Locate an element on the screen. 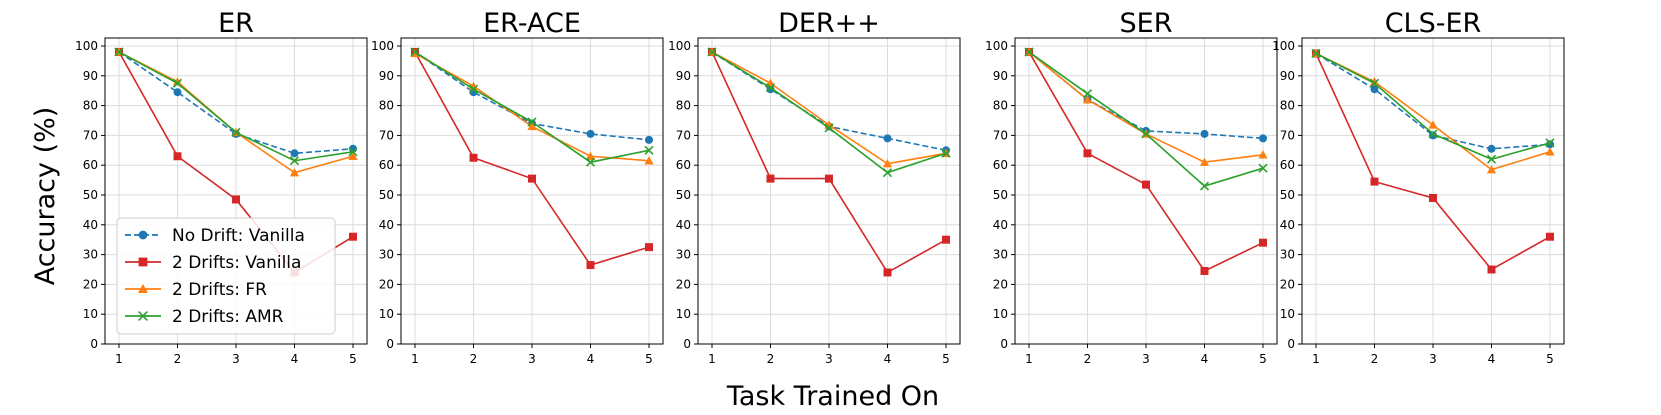 This screenshot has width=1661, height=415. legend-box is located at coordinates (226, 276).